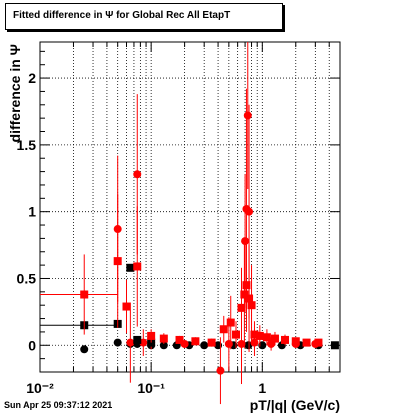 The width and height of the screenshot is (400, 414). I want to click on x-tick-label: 1, so click(262, 388).